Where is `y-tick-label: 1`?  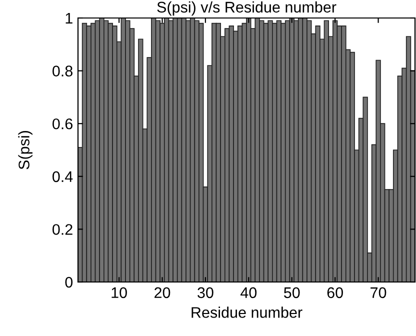 y-tick-label: 1 is located at coordinates (69, 18).